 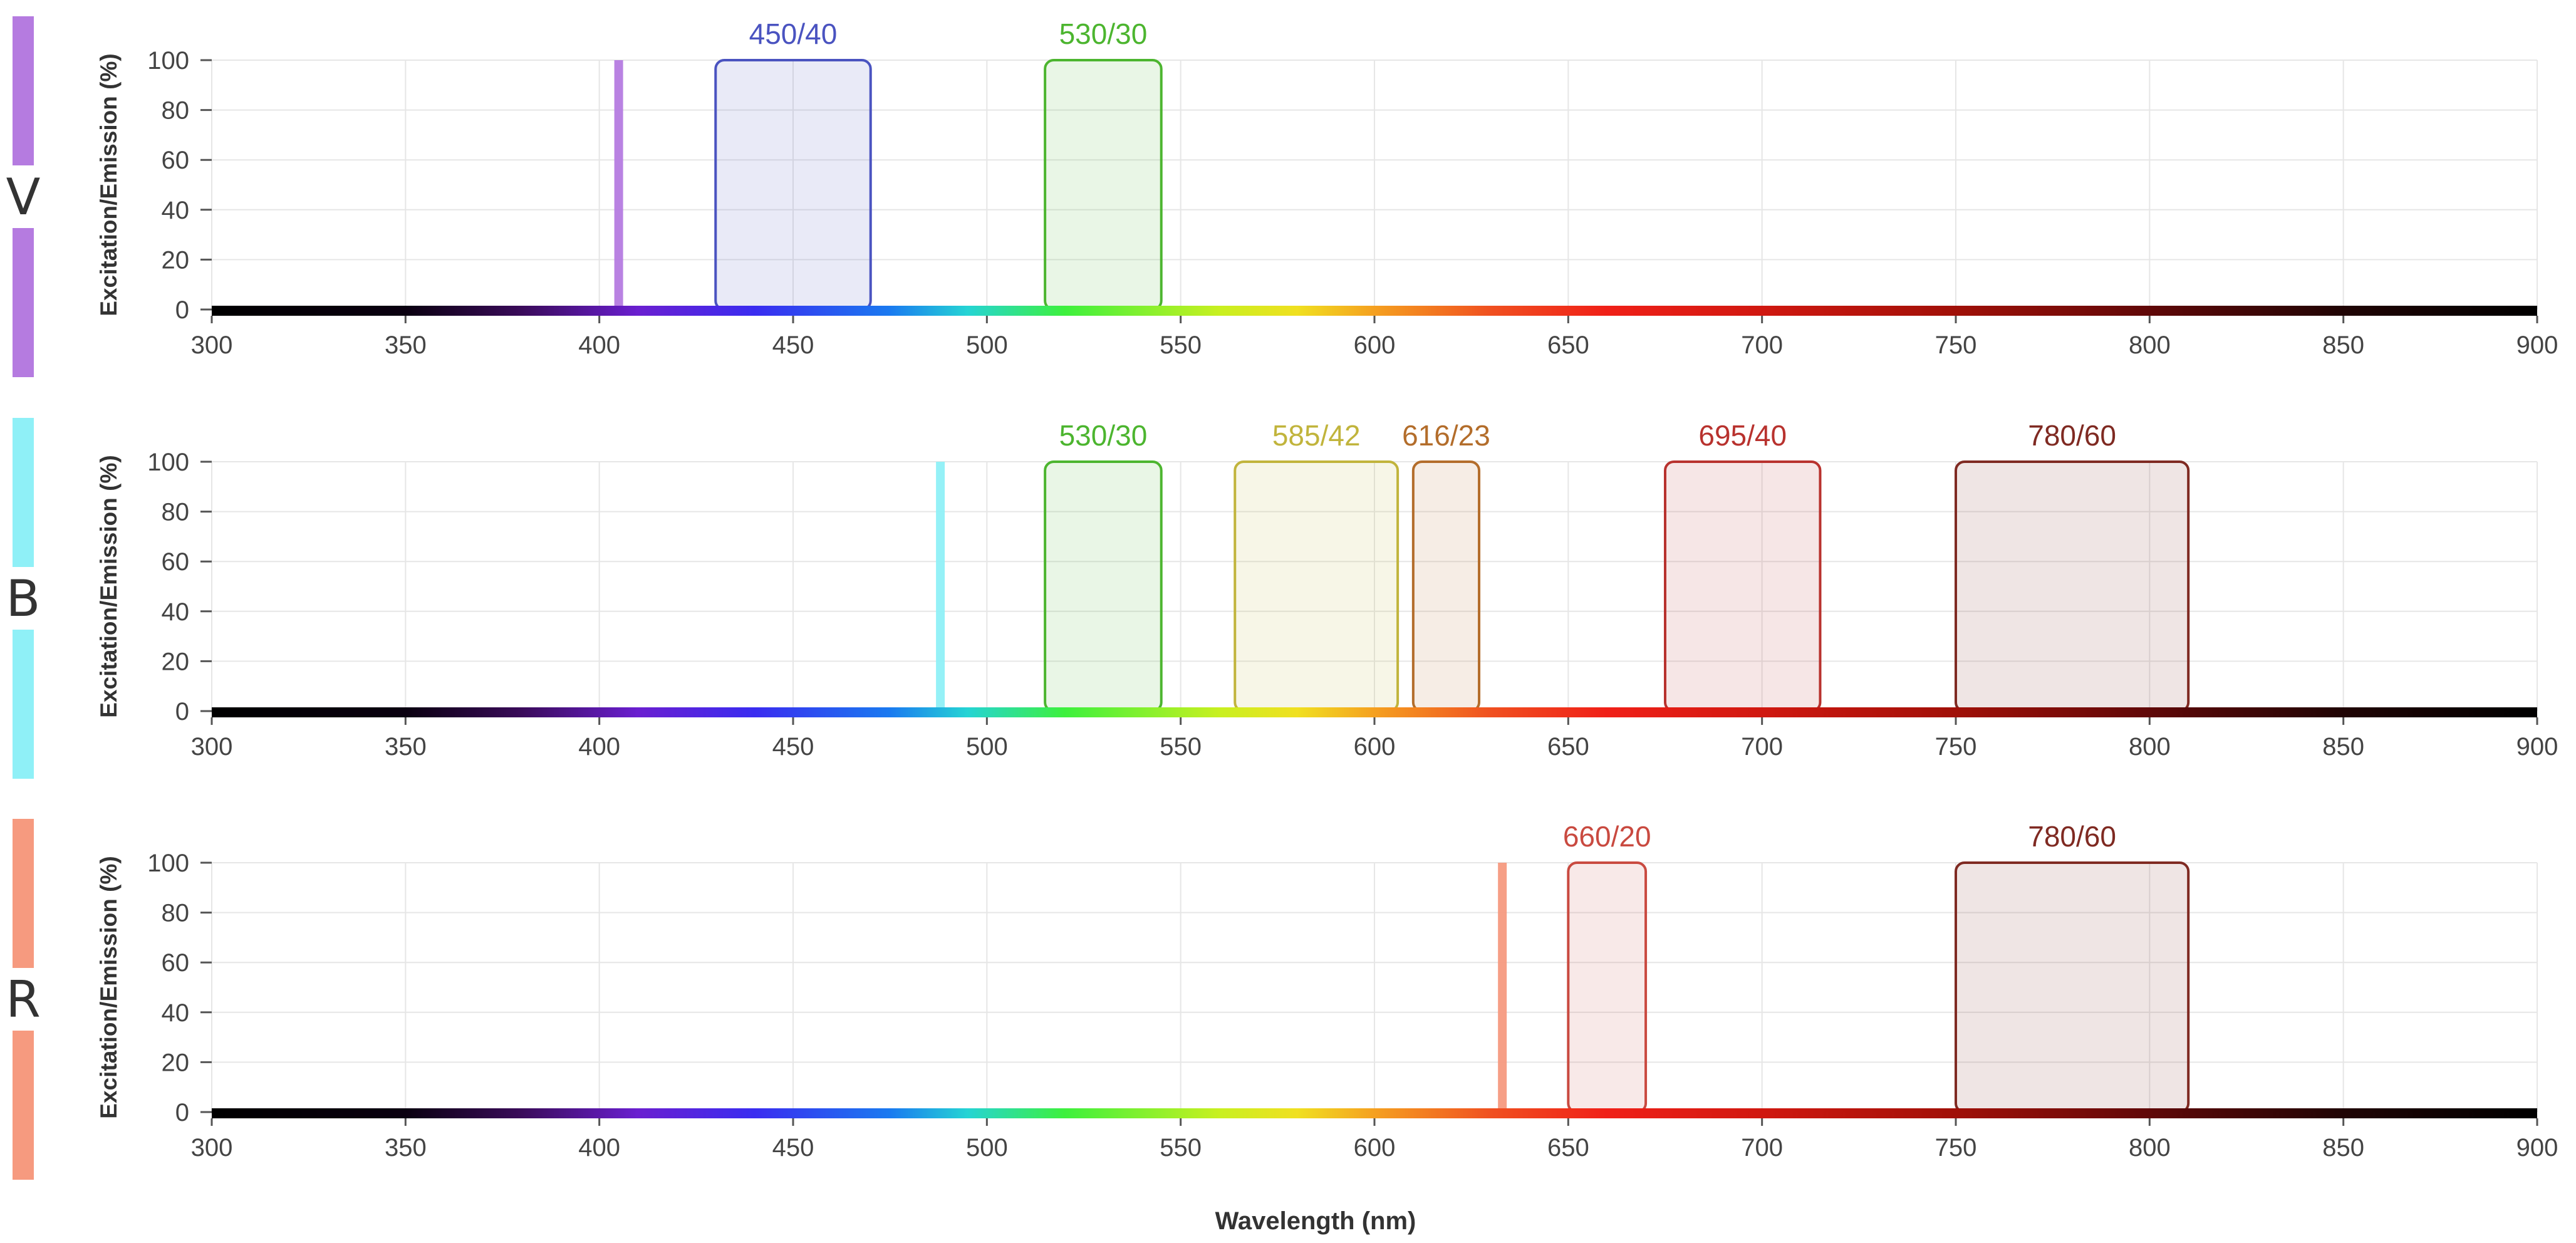 What do you see at coordinates (24, 598) in the screenshot?
I see `laser-name: B` at bounding box center [24, 598].